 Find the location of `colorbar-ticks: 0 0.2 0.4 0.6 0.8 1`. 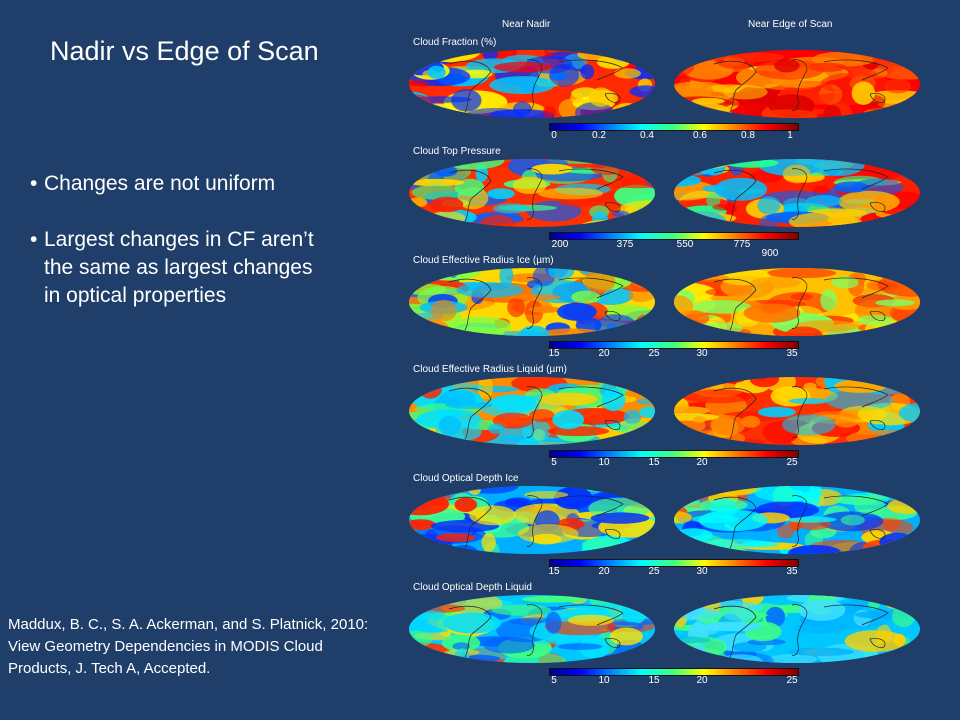

colorbar-ticks: 0 0.2 0.4 0.6 0.8 1 is located at coordinates (671, 137).